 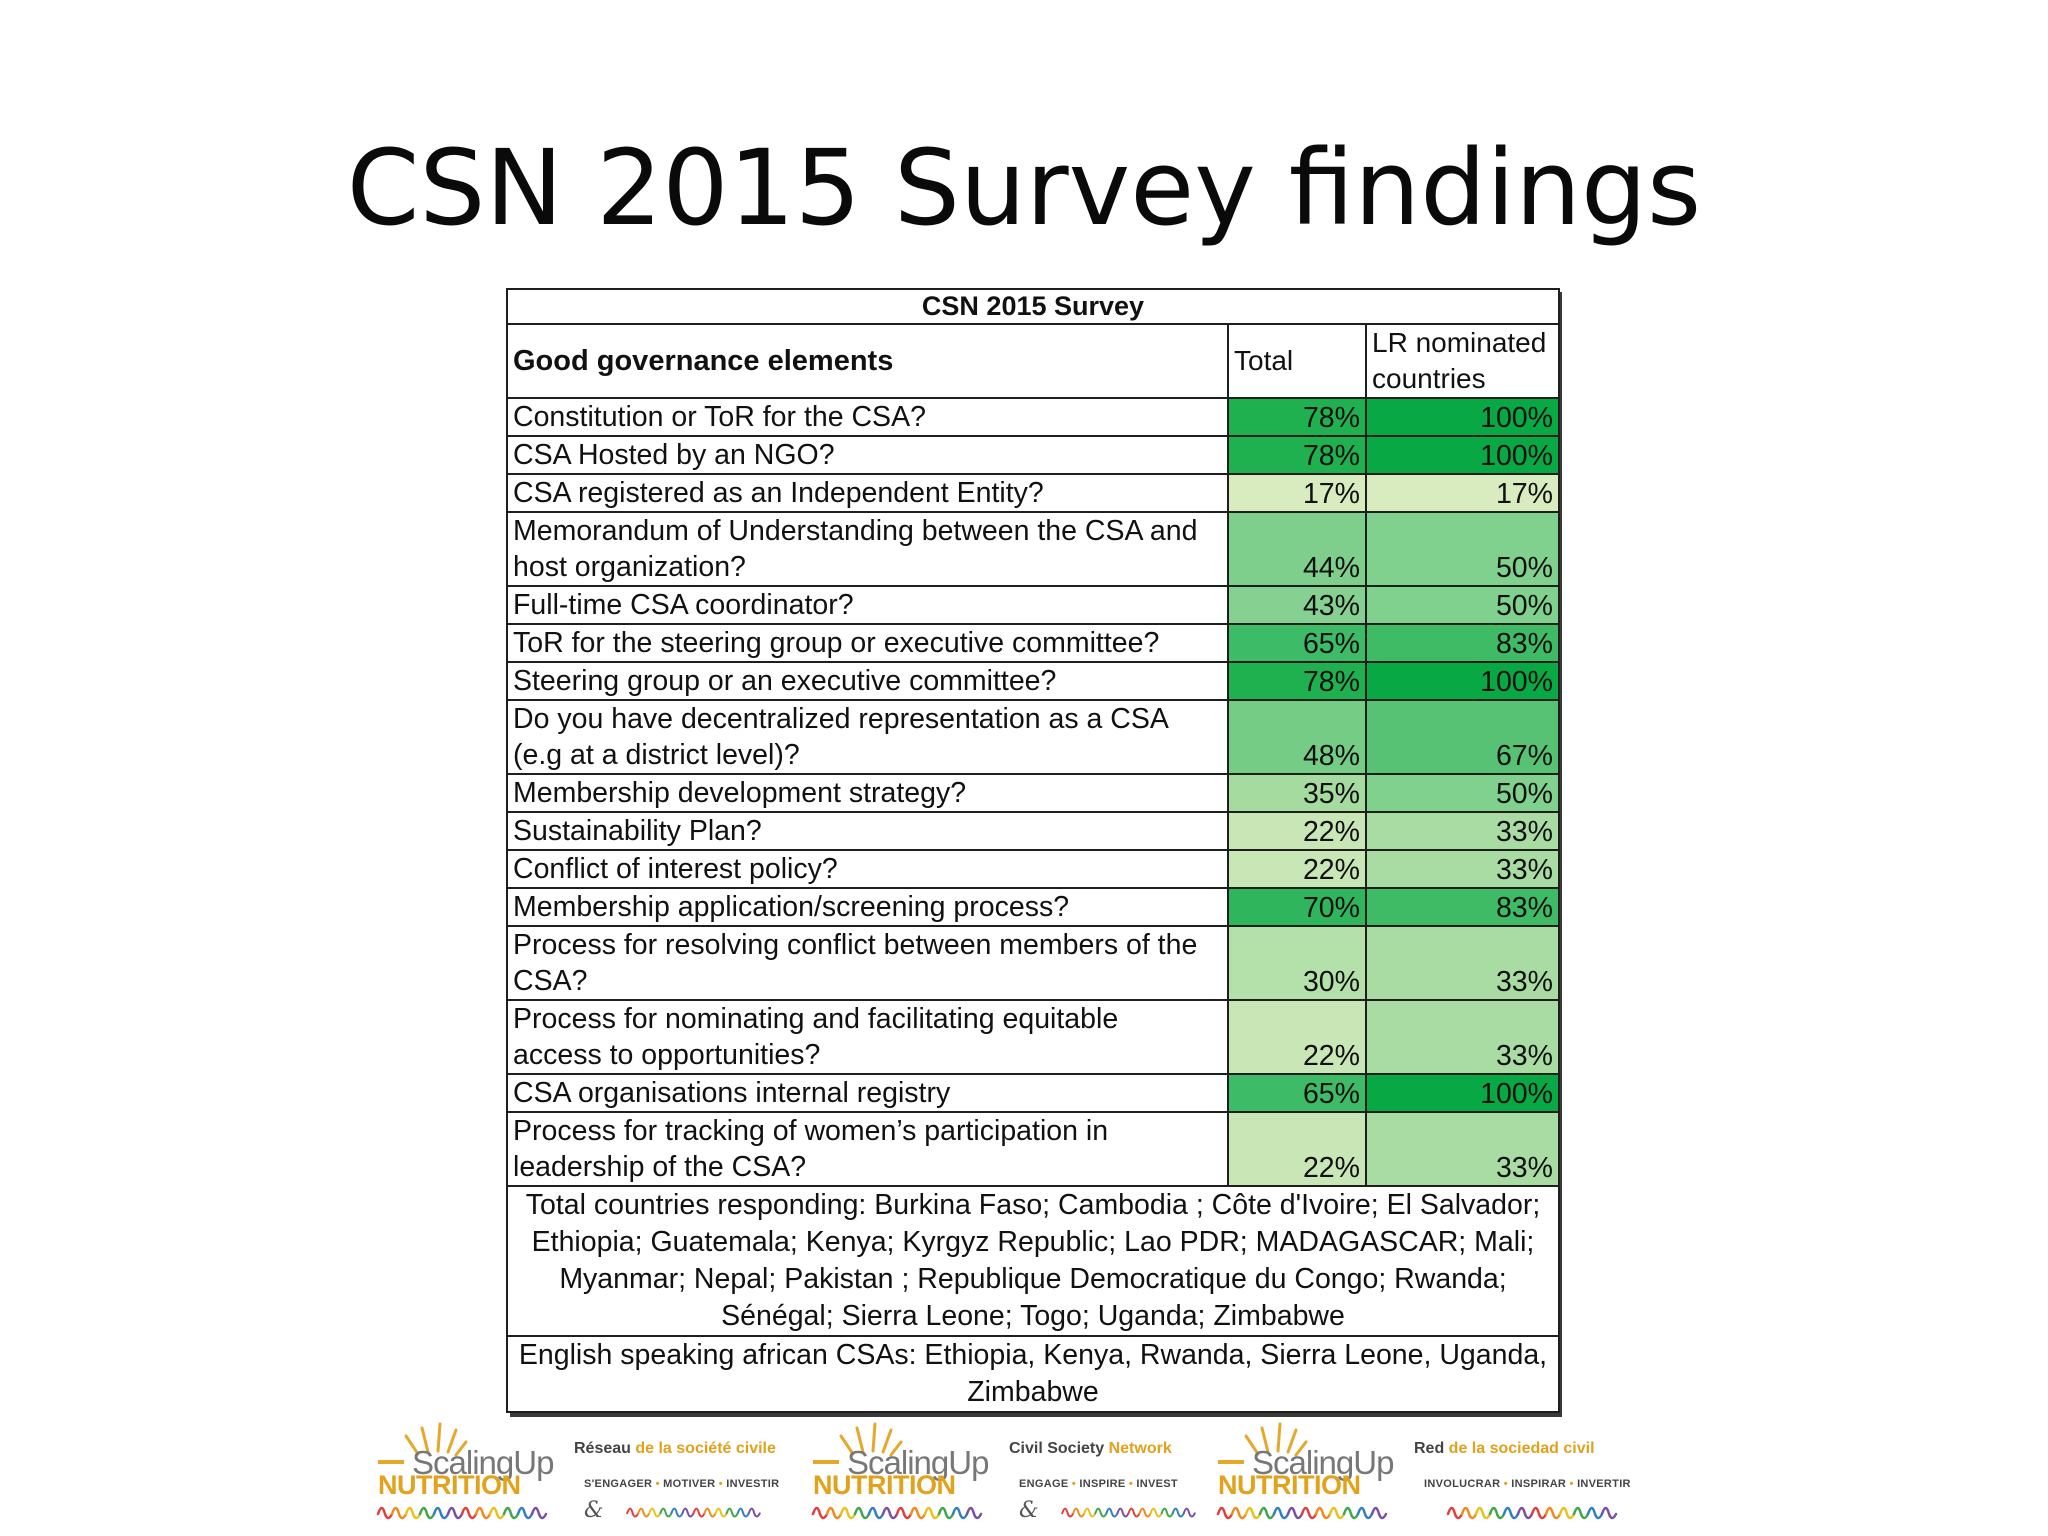 I want to click on row-lr-nominated: 17%, so click(x=1462, y=493).